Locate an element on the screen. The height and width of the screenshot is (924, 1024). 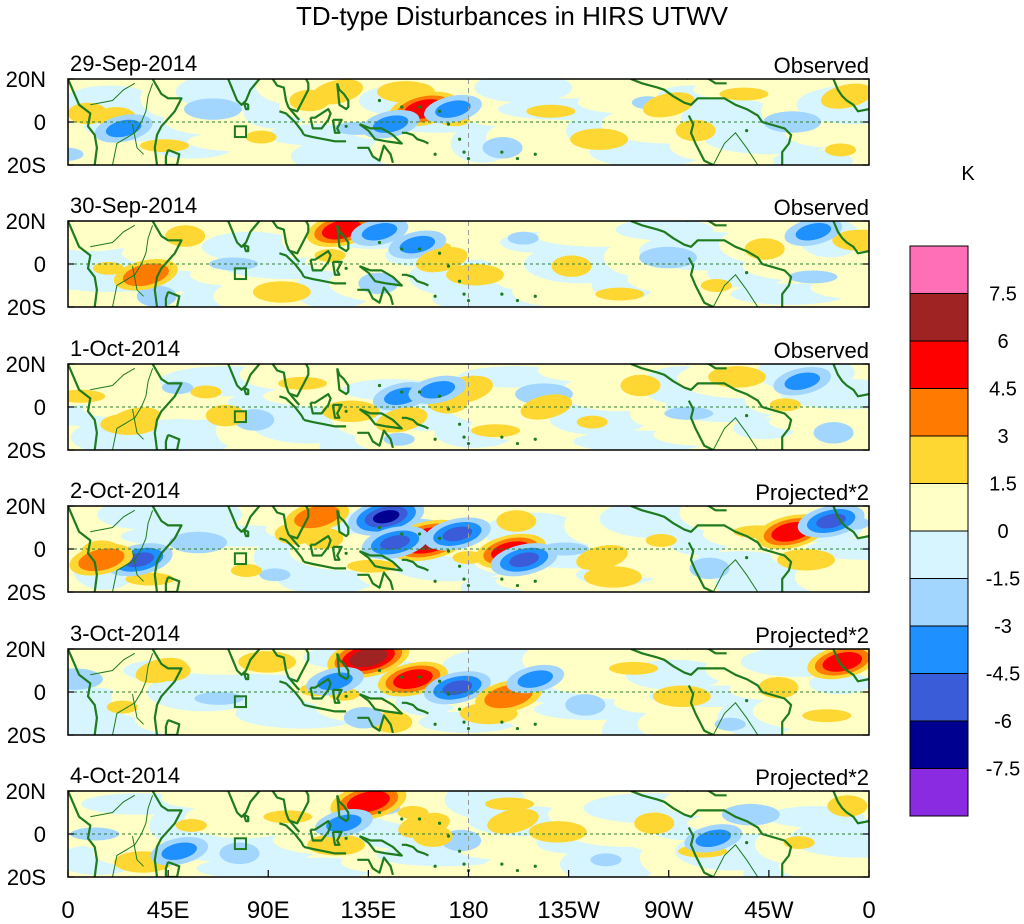
panel-3: 20N 0 20S 1-Oct-2014 Observed is located at coordinates (438, 399).